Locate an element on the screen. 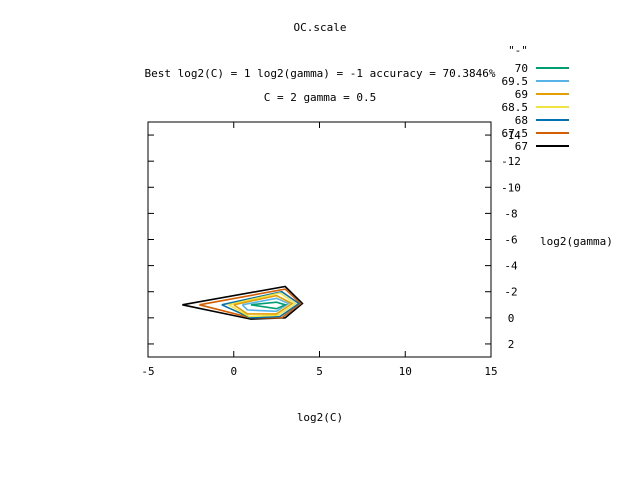 The height and width of the screenshot is (480, 640). legend-label: 68.5 is located at coordinates (515, 107).